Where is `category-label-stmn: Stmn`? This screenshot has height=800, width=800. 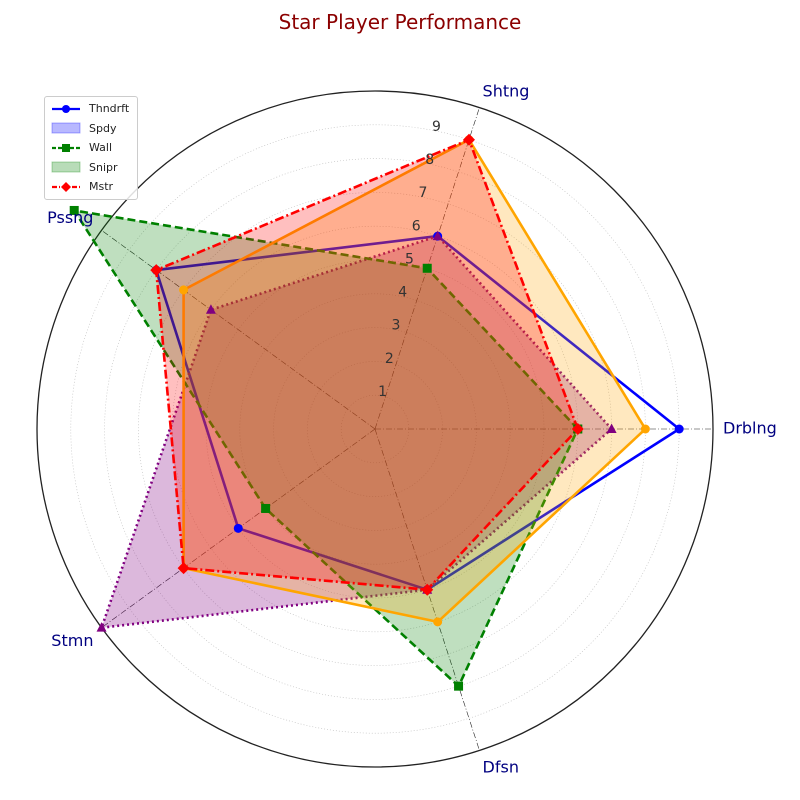
category-label-stmn: Stmn is located at coordinates (72, 640).